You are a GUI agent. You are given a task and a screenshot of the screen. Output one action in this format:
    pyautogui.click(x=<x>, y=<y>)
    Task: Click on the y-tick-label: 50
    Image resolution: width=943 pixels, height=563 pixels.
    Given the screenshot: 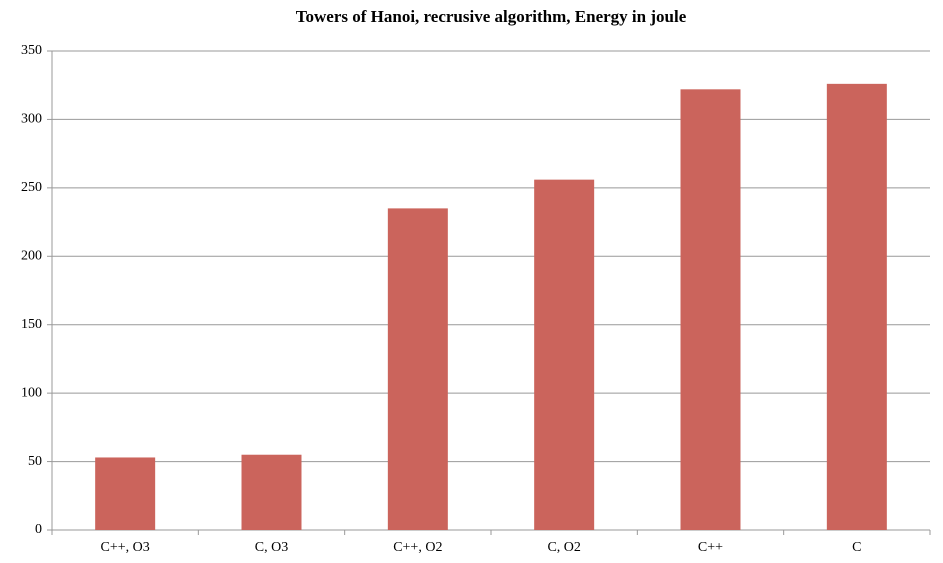 What is the action you would take?
    pyautogui.click(x=35, y=461)
    